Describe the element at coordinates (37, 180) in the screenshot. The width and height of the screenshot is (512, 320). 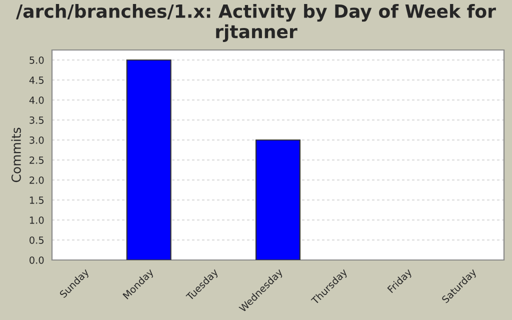
I see `y-tick-label: 2.0` at that location.